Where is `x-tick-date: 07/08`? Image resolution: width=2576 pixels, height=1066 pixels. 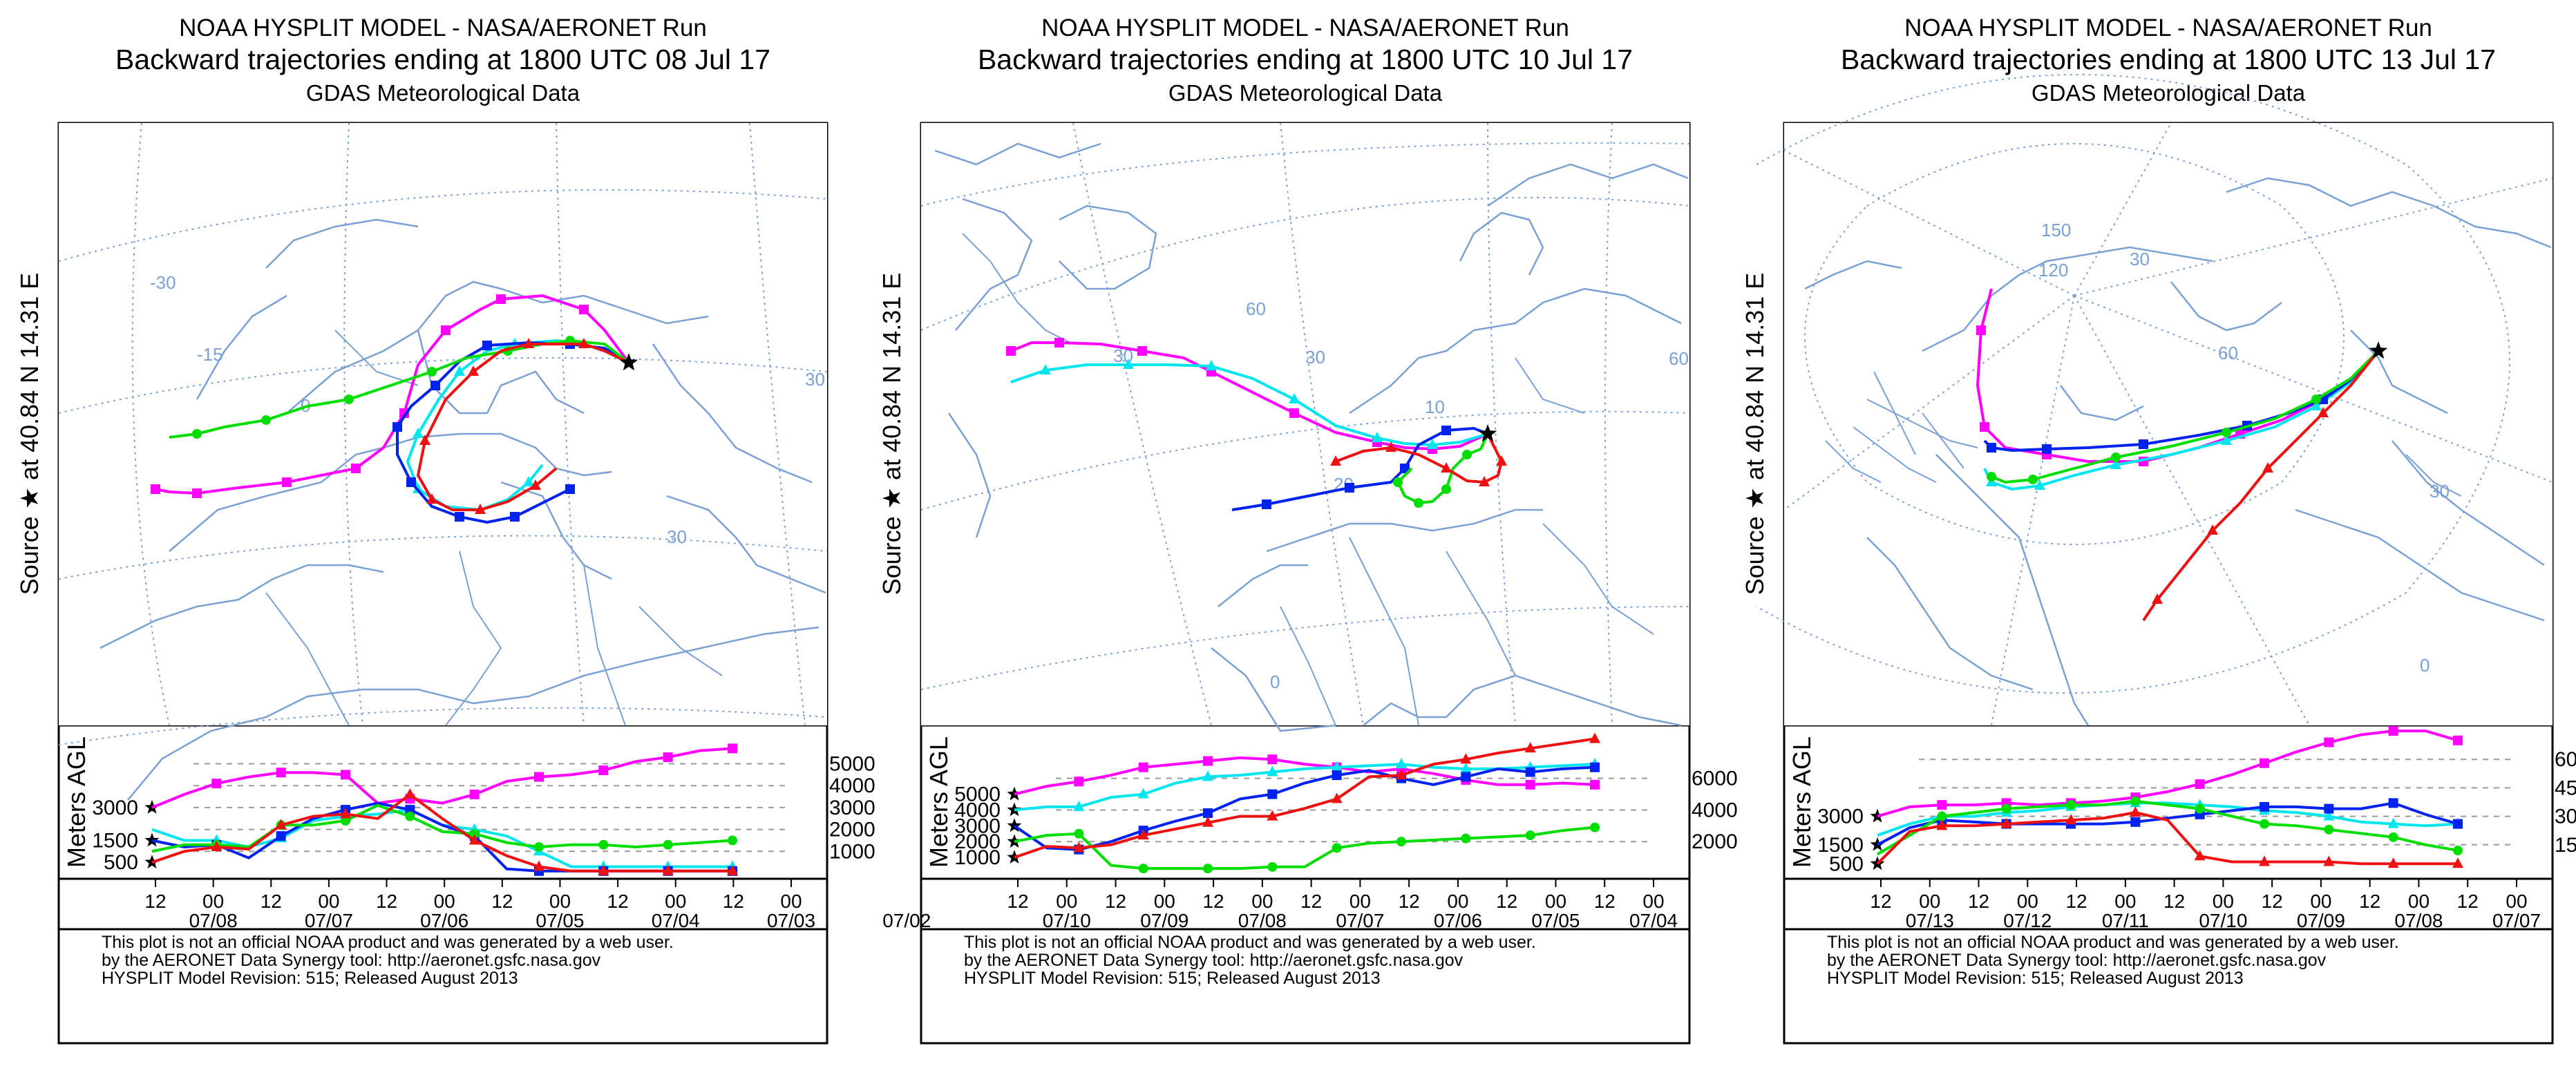 x-tick-date: 07/08 is located at coordinates (2418, 920).